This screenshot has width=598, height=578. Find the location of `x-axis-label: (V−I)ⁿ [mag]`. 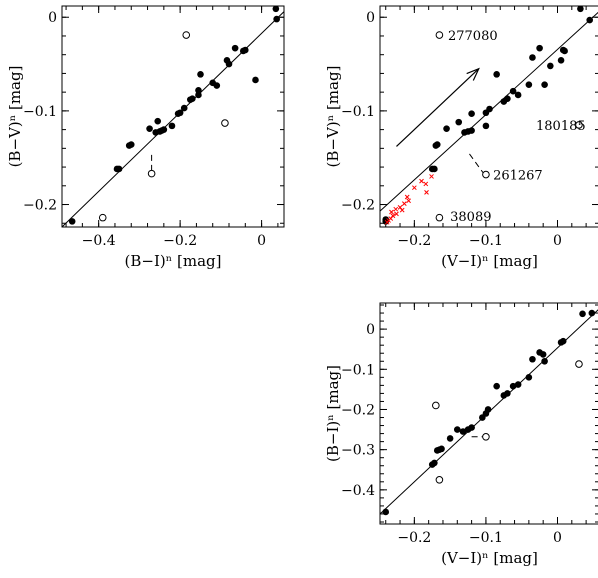

x-axis-label: (V−I)ⁿ [mag] is located at coordinates (489, 558).